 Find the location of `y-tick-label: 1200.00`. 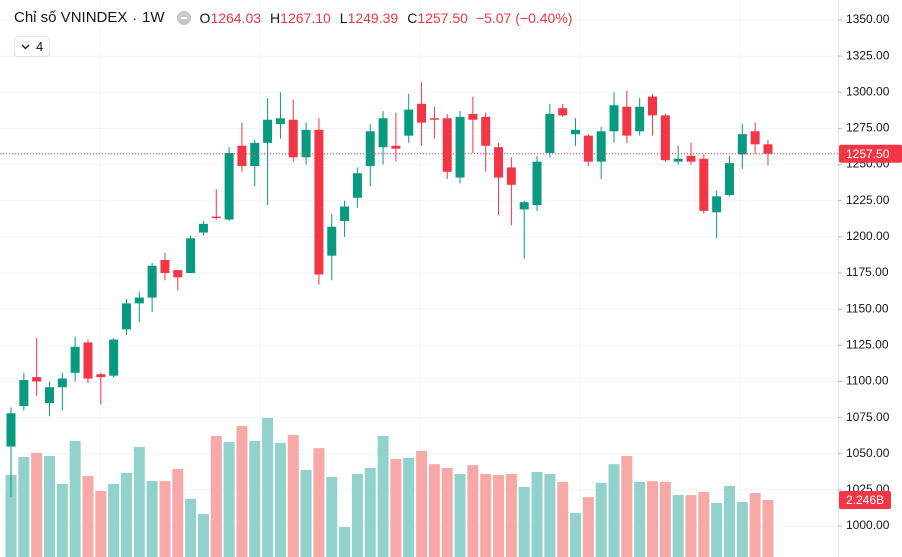

y-tick-label: 1200.00 is located at coordinates (868, 236).